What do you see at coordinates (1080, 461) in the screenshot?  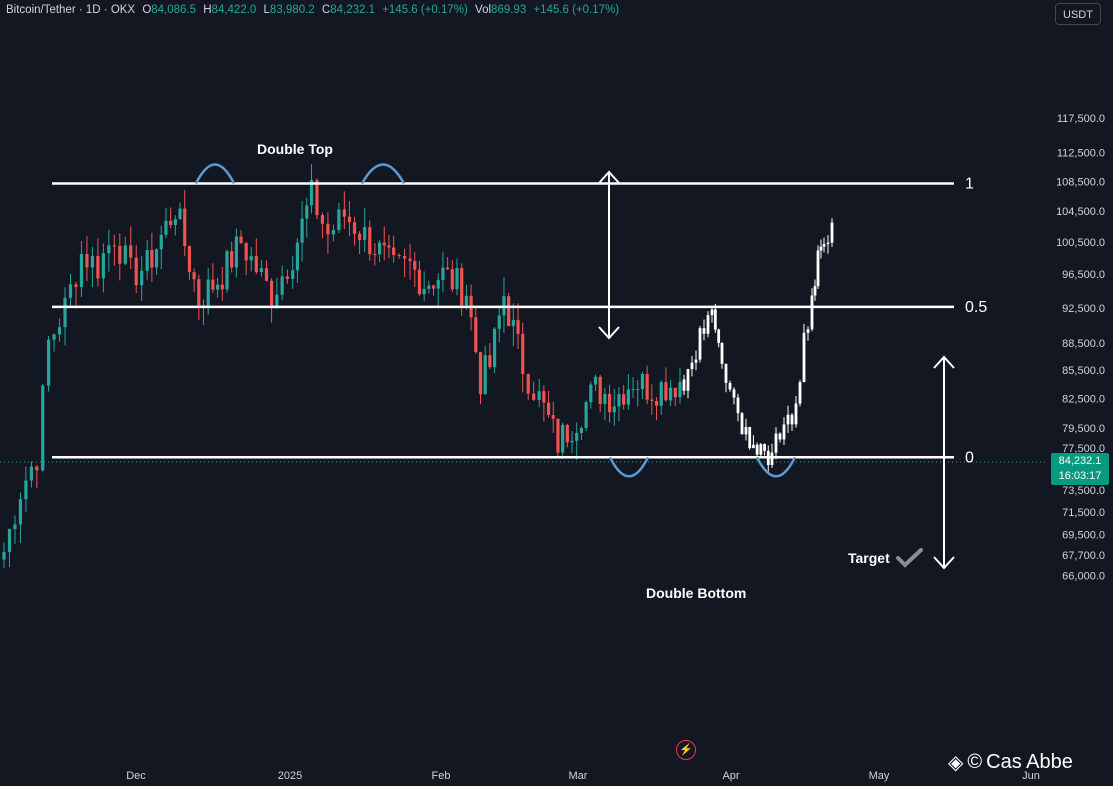 I see `last-price-value: 84,232.1` at bounding box center [1080, 461].